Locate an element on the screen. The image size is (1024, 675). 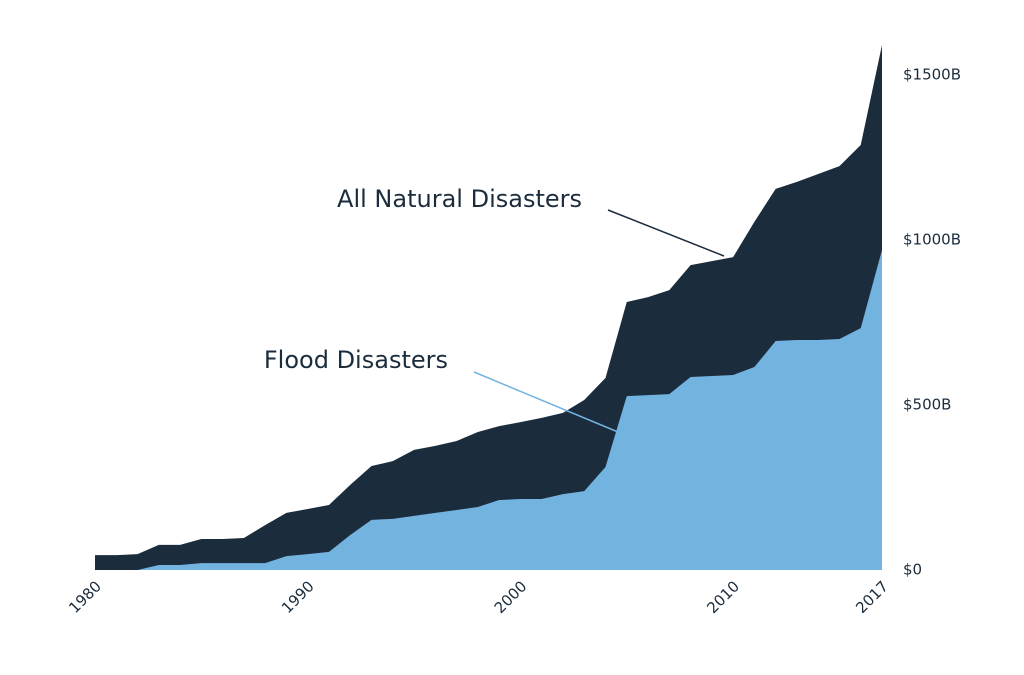
x-tick-label: 1980 is located at coordinates (85, 597).